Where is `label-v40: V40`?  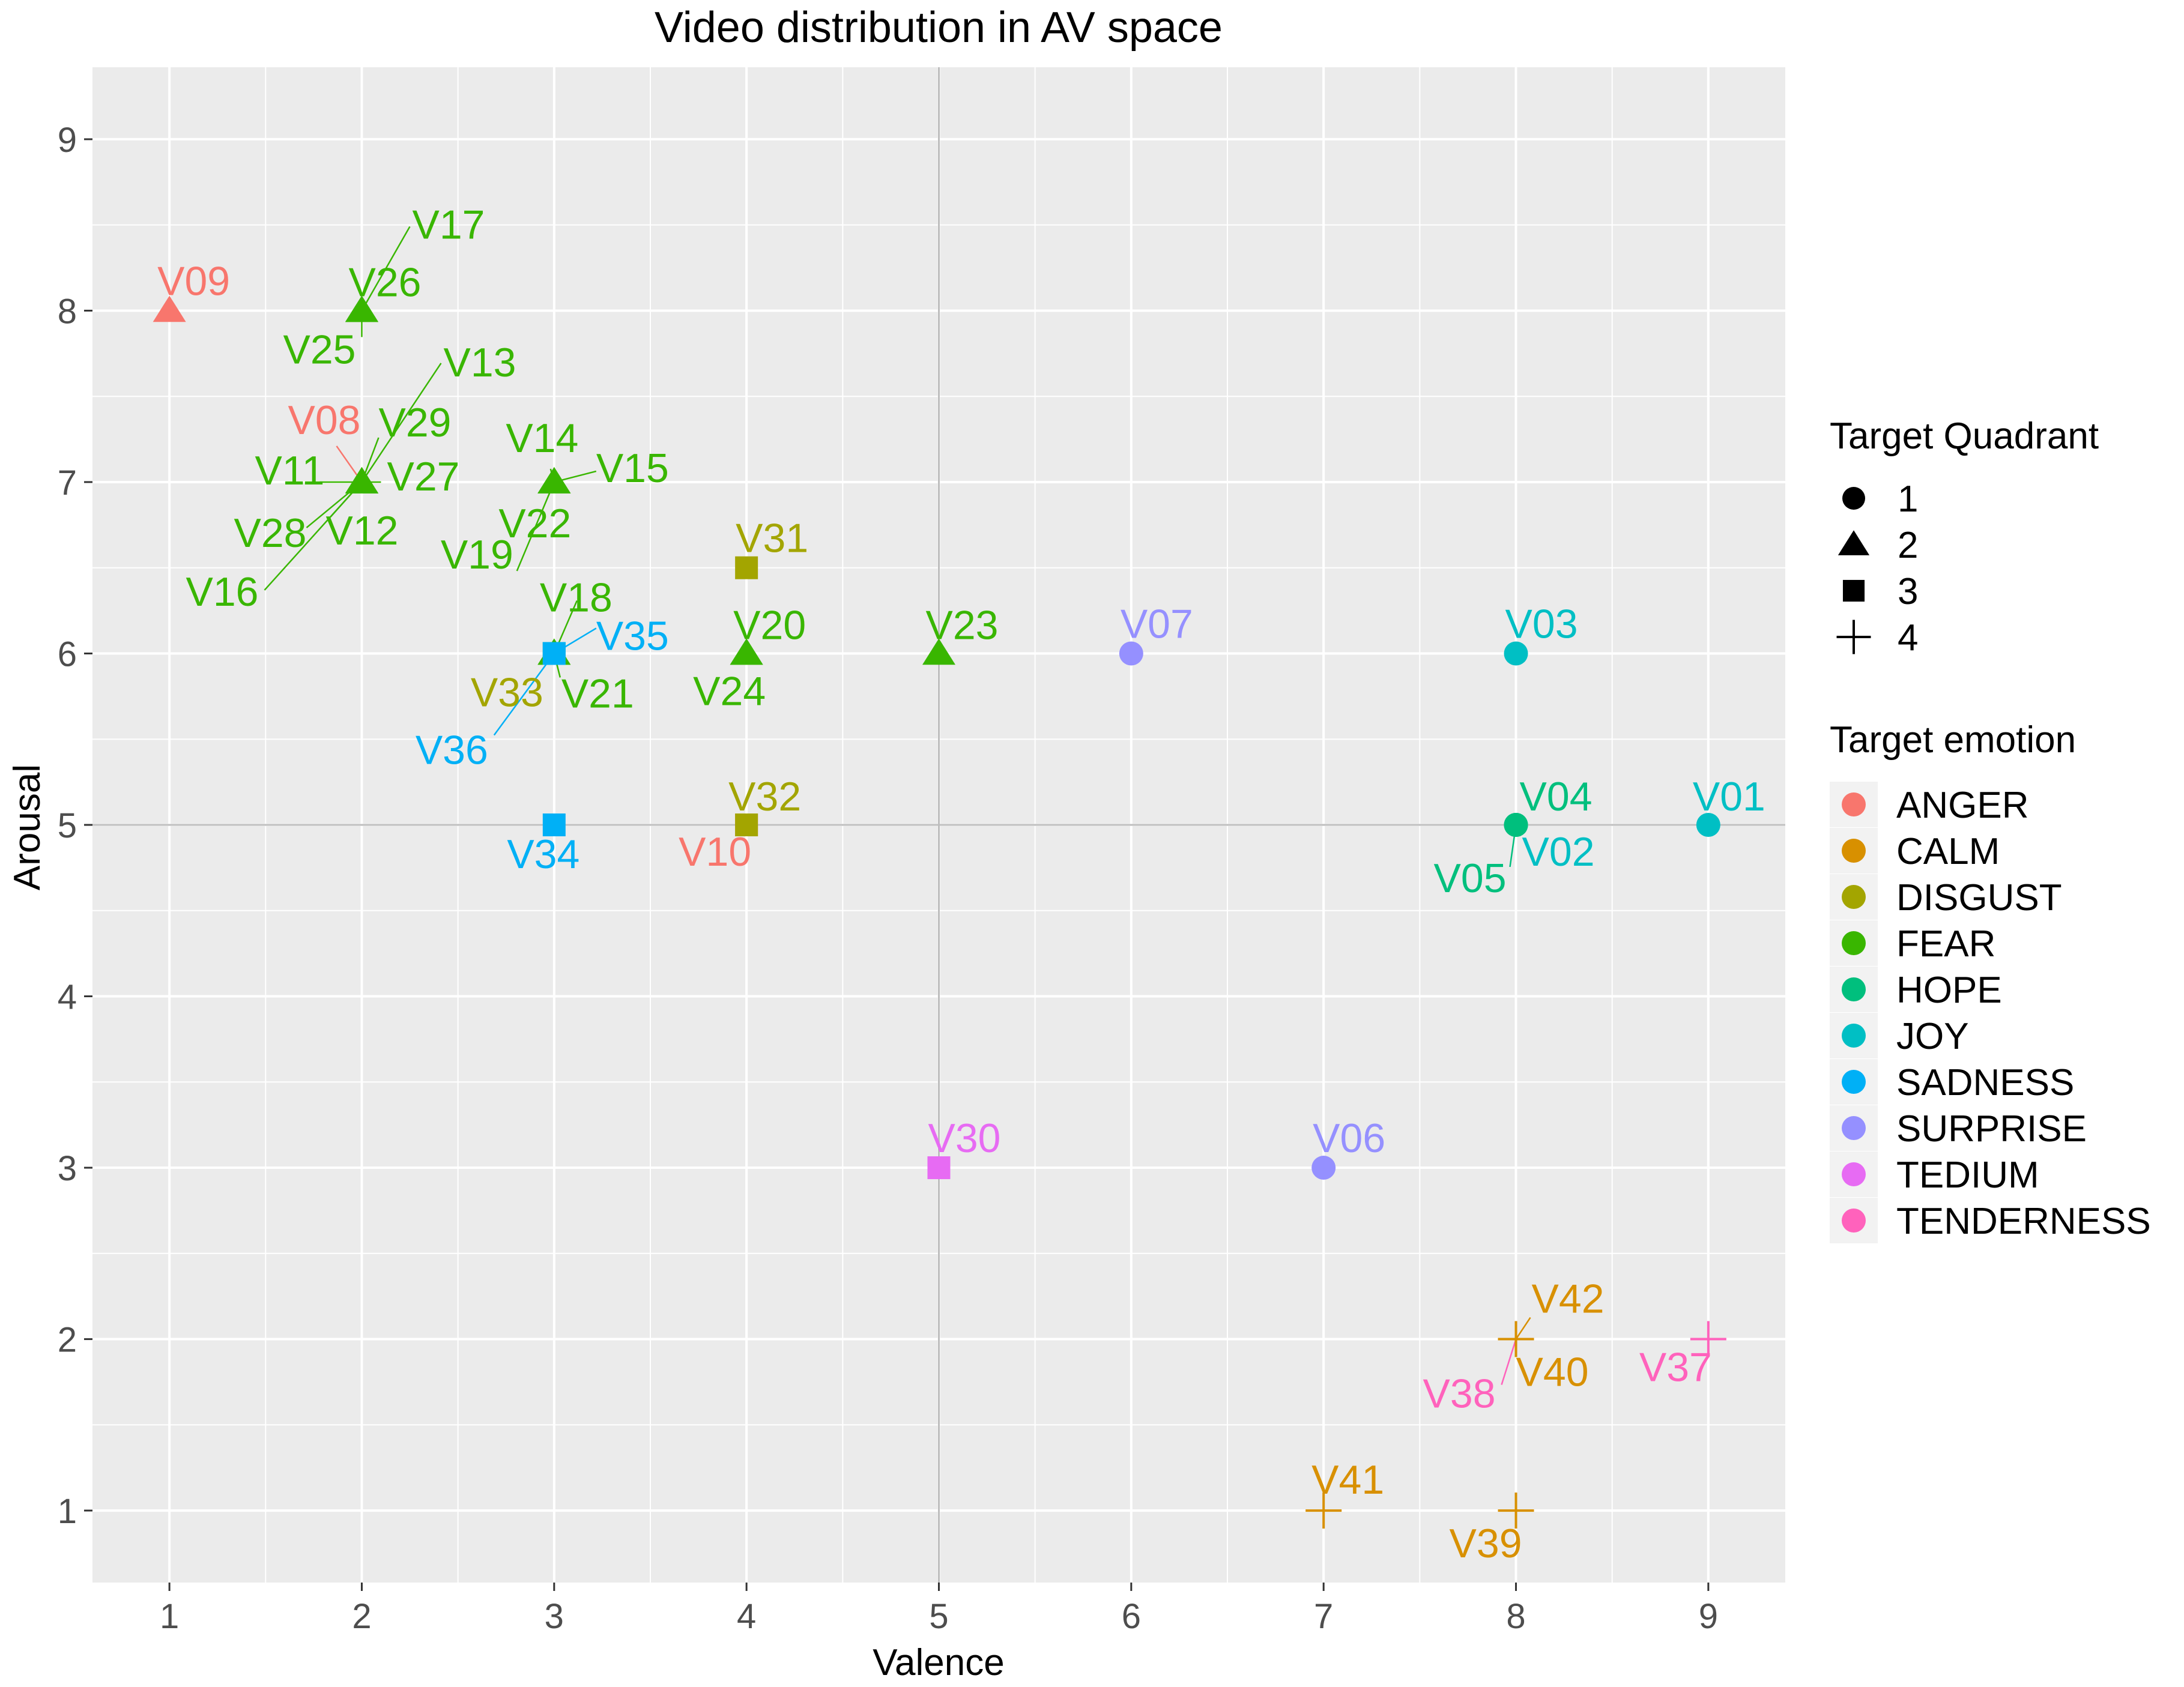 label-v40: V40 is located at coordinates (1552, 1373).